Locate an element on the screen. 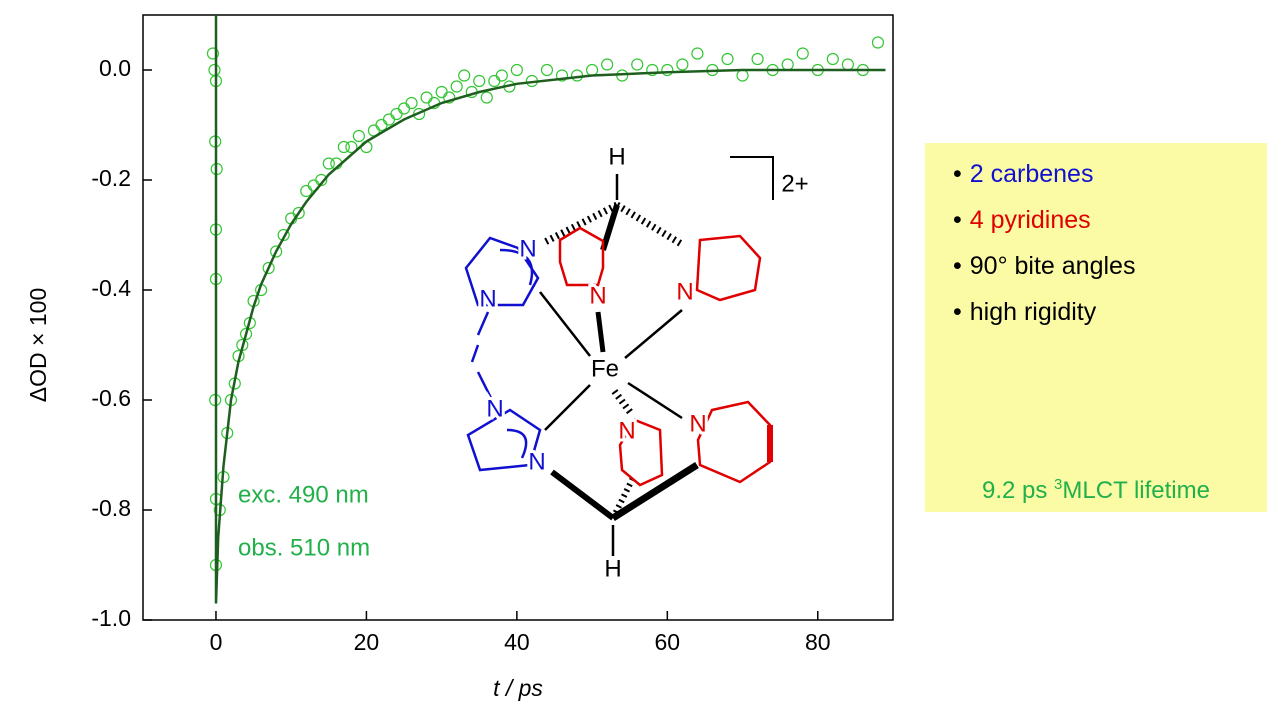 Image resolution: width=1280 pixels, height=720 pixels. x-axis-label: t / ps is located at coordinates (518, 688).